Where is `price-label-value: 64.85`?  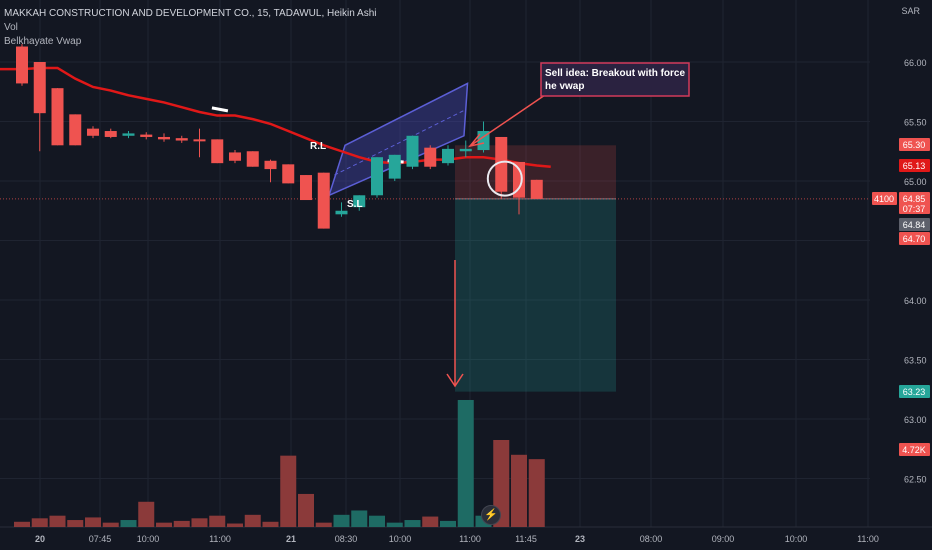
price-label-value: 64.85 is located at coordinates (914, 199).